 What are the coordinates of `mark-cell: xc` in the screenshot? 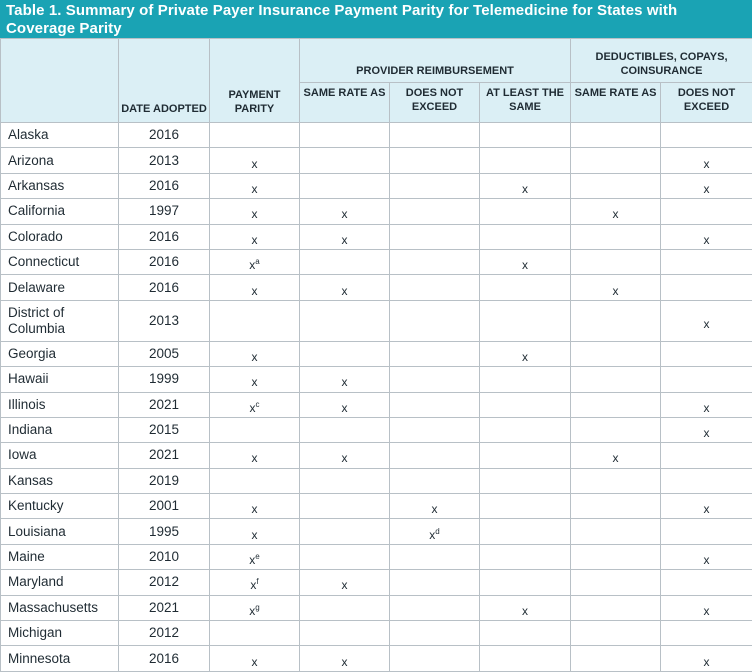 It's located at (255, 404).